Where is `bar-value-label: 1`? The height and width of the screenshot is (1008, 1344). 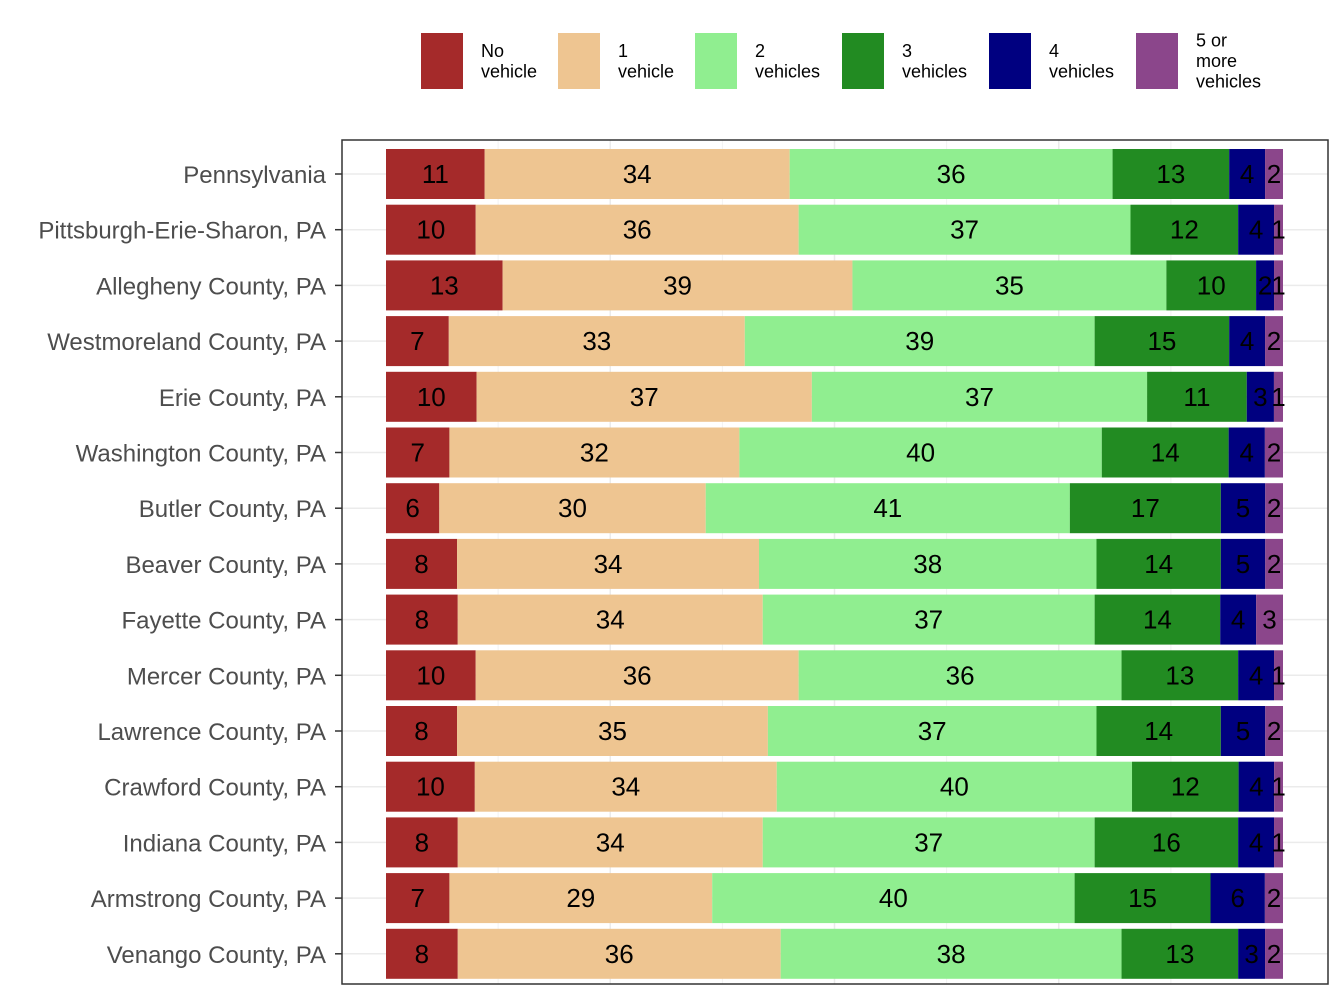 bar-value-label: 1 is located at coordinates (1278, 397).